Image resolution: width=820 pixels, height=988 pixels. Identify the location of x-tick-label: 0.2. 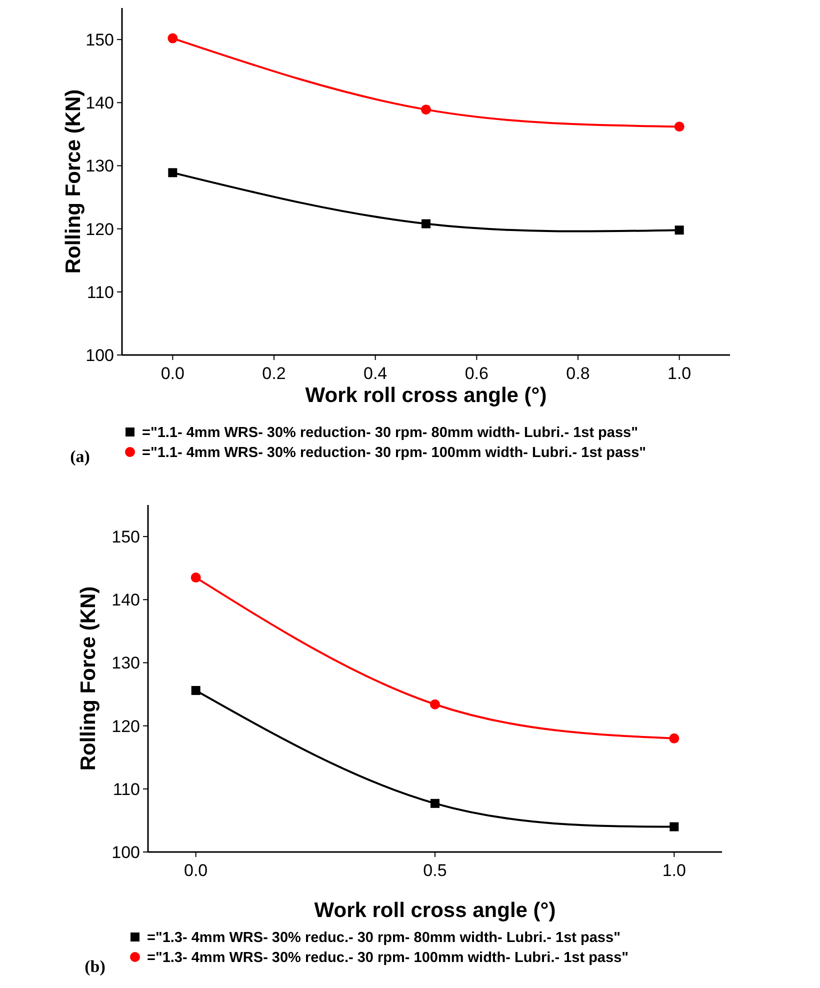
(274, 373).